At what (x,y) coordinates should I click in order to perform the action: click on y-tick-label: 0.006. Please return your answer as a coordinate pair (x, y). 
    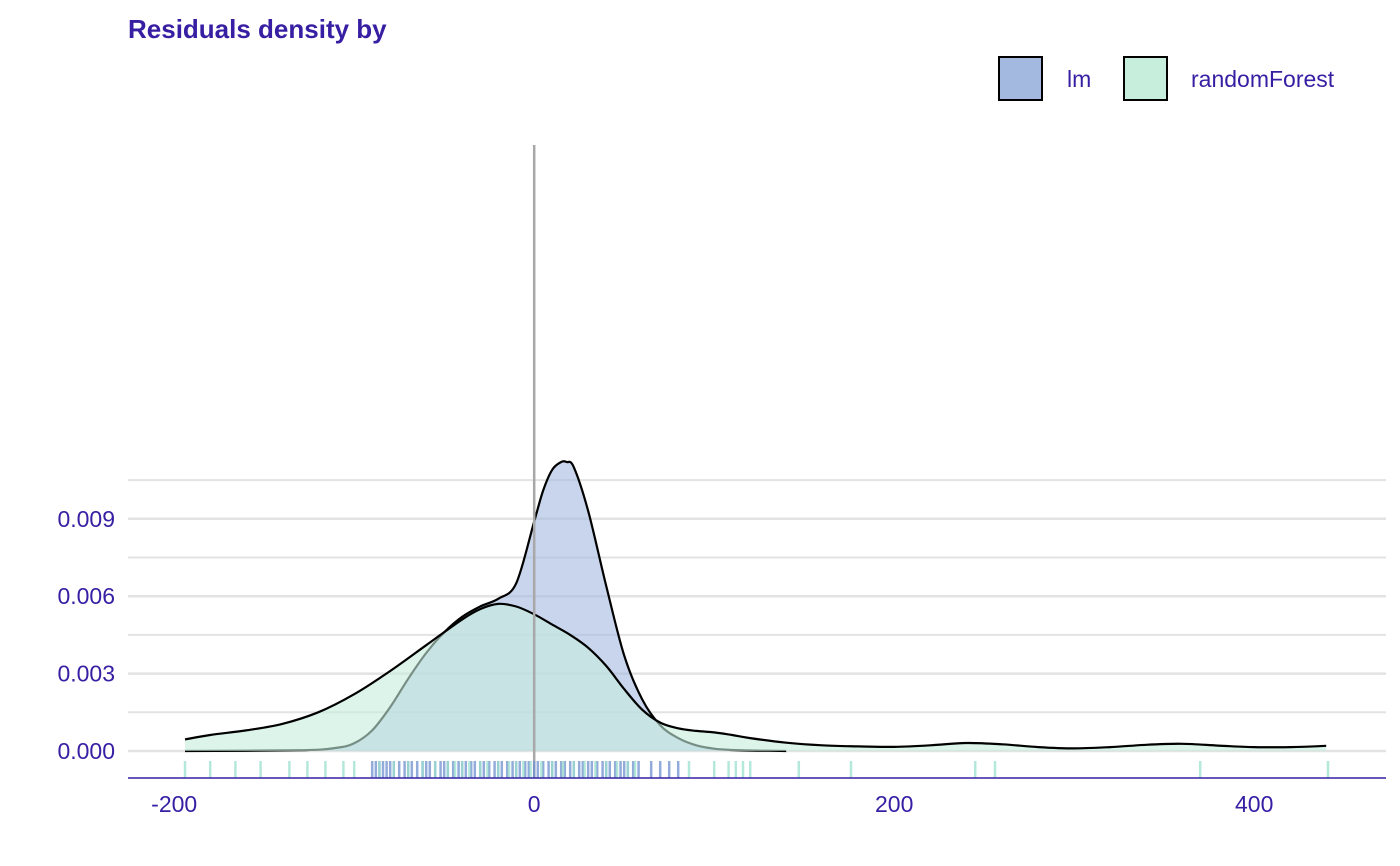
    Looking at the image, I should click on (86, 596).